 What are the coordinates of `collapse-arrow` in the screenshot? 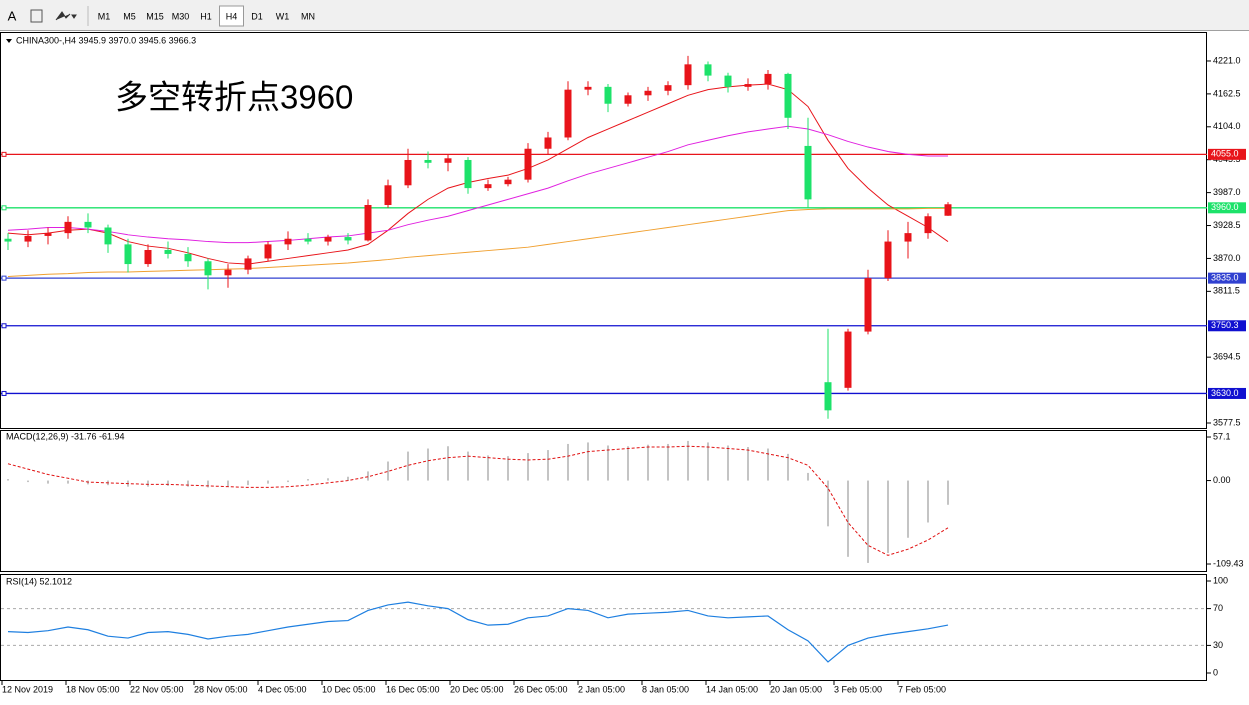 It's located at (9, 41).